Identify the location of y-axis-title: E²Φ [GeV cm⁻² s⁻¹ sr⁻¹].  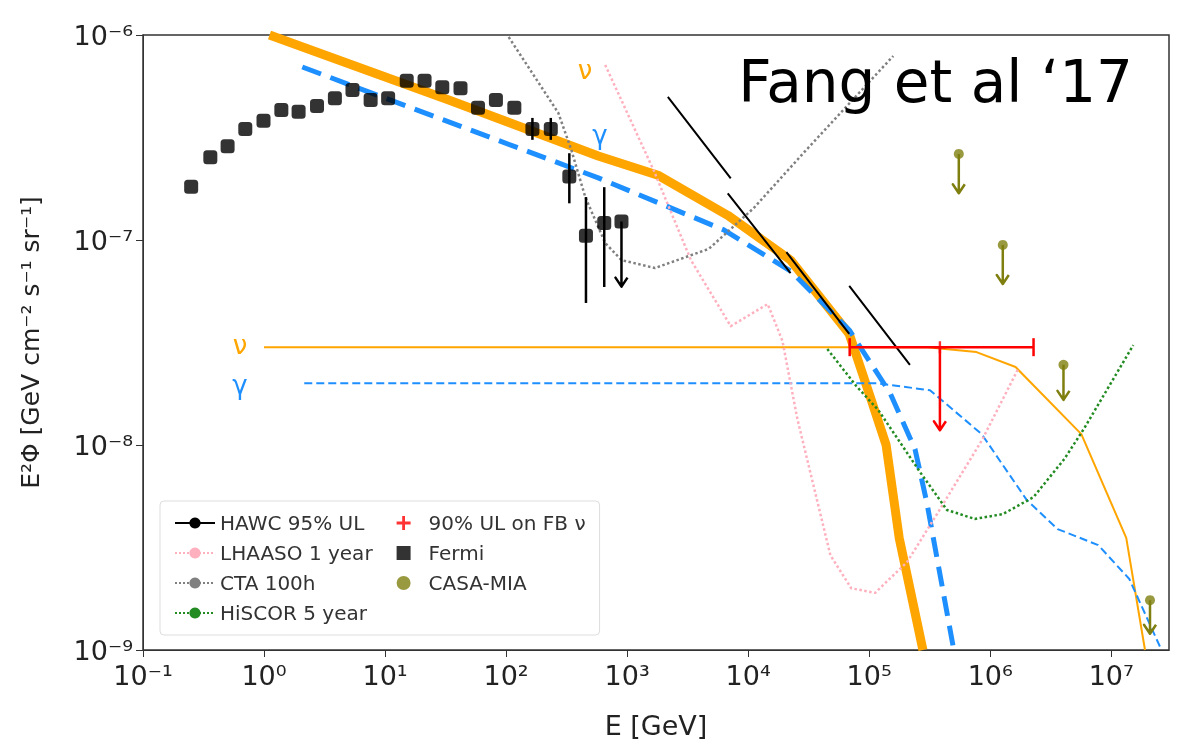
(30, 342).